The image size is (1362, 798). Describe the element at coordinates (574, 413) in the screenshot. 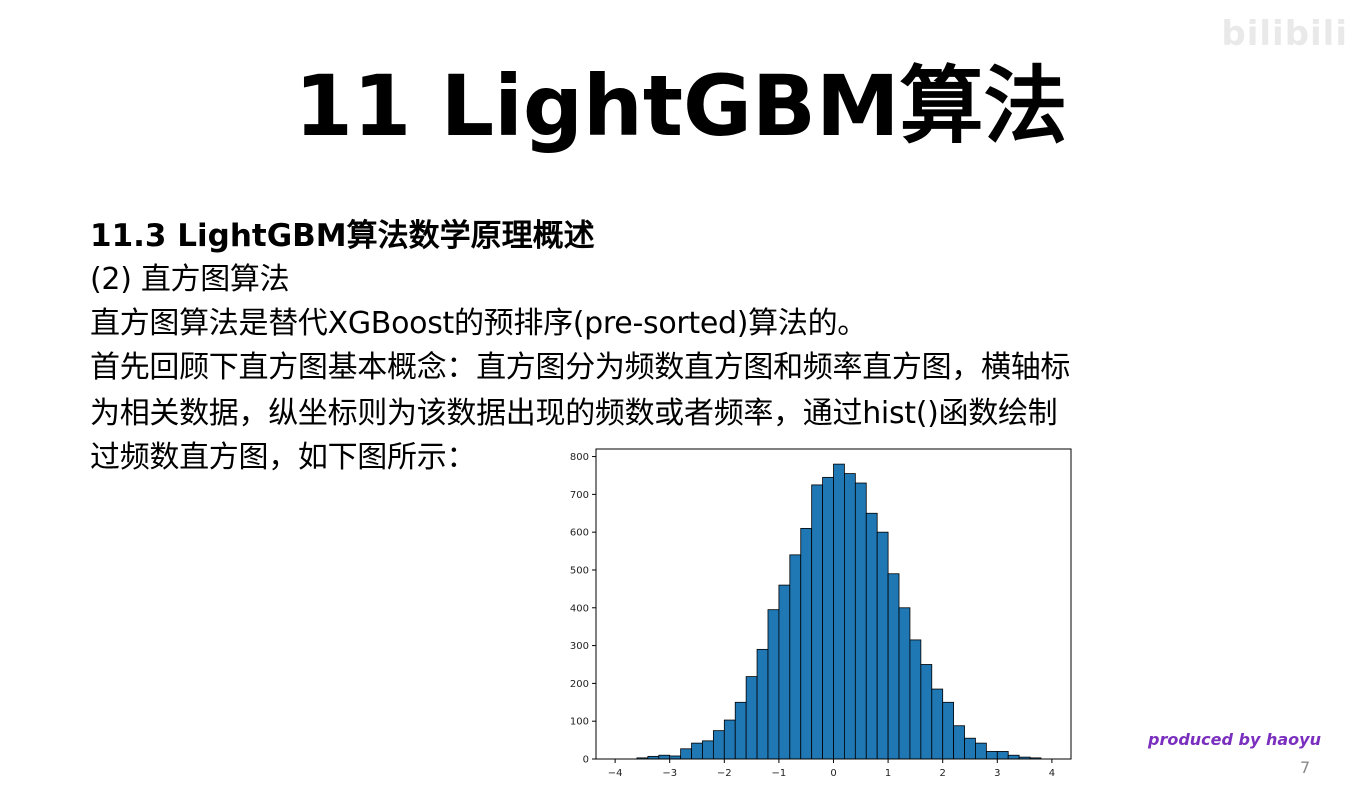

I see `body-line-3: 为相关数据，纵坐标则为该数据出现的频数或者频率，通过hist()函数绘制` at that location.